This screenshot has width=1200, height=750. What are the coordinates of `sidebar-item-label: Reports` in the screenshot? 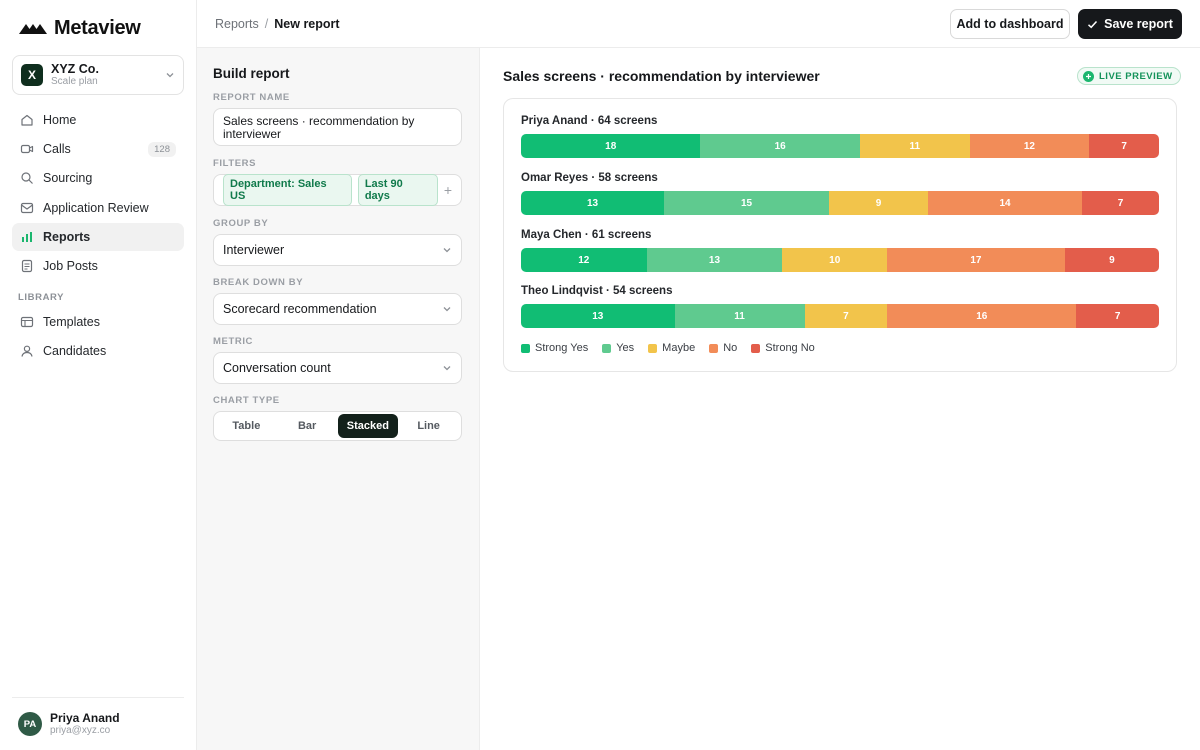 It's located at (67, 236).